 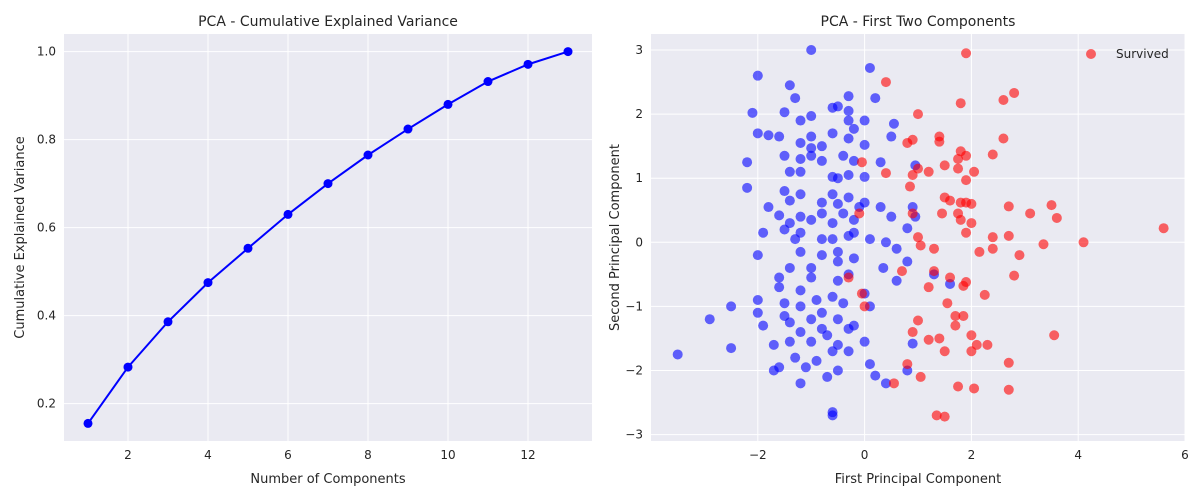 I want to click on y-tick-label: −1, so click(x=634, y=306).